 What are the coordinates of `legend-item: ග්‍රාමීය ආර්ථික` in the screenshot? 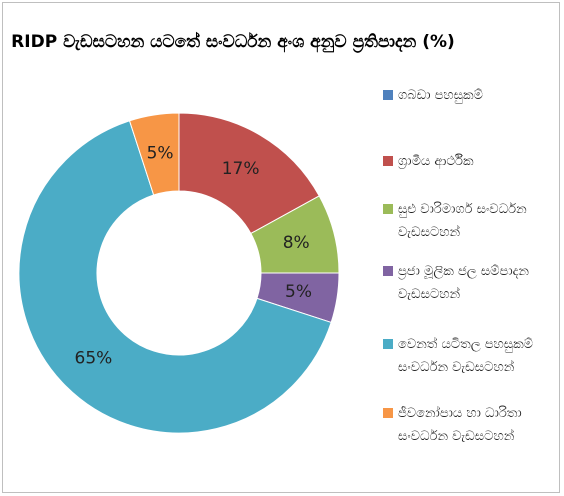 It's located at (463, 161).